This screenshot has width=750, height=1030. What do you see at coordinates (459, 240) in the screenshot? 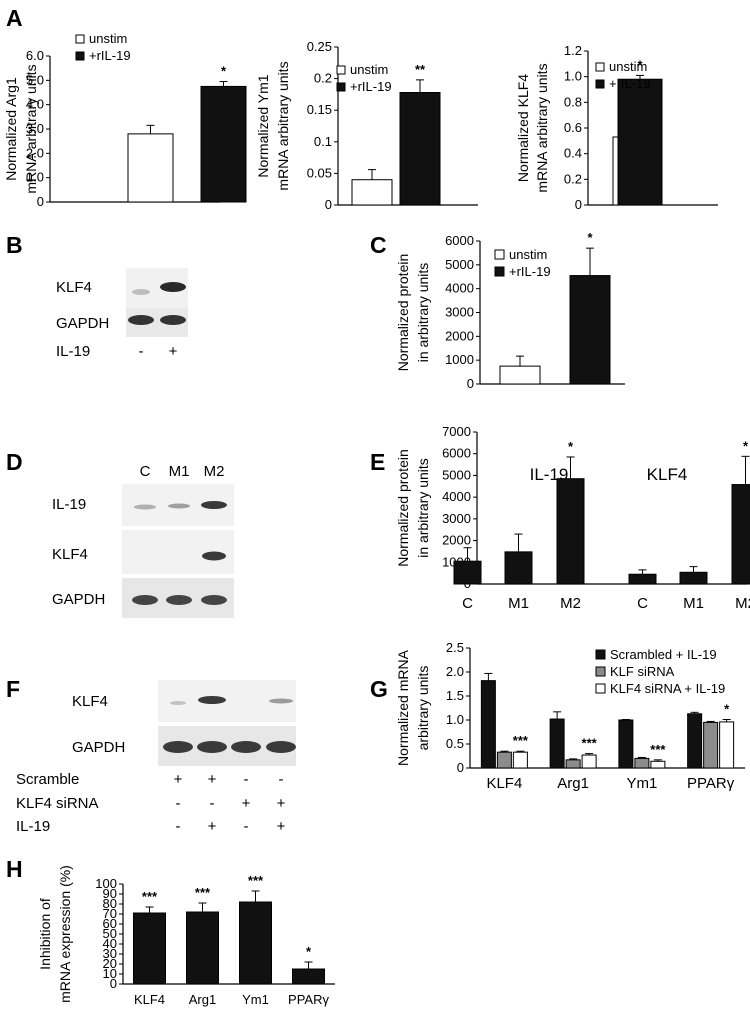
I see `y-tick-label: 6000` at bounding box center [459, 240].